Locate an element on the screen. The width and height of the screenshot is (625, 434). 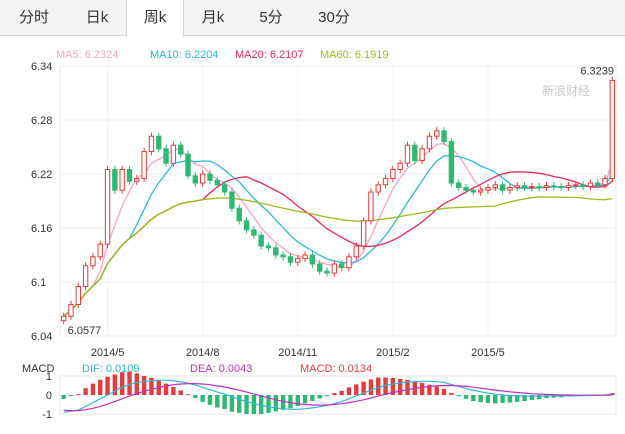
ma-legend-ma5: MA5: 6.2324 is located at coordinates (87, 55).